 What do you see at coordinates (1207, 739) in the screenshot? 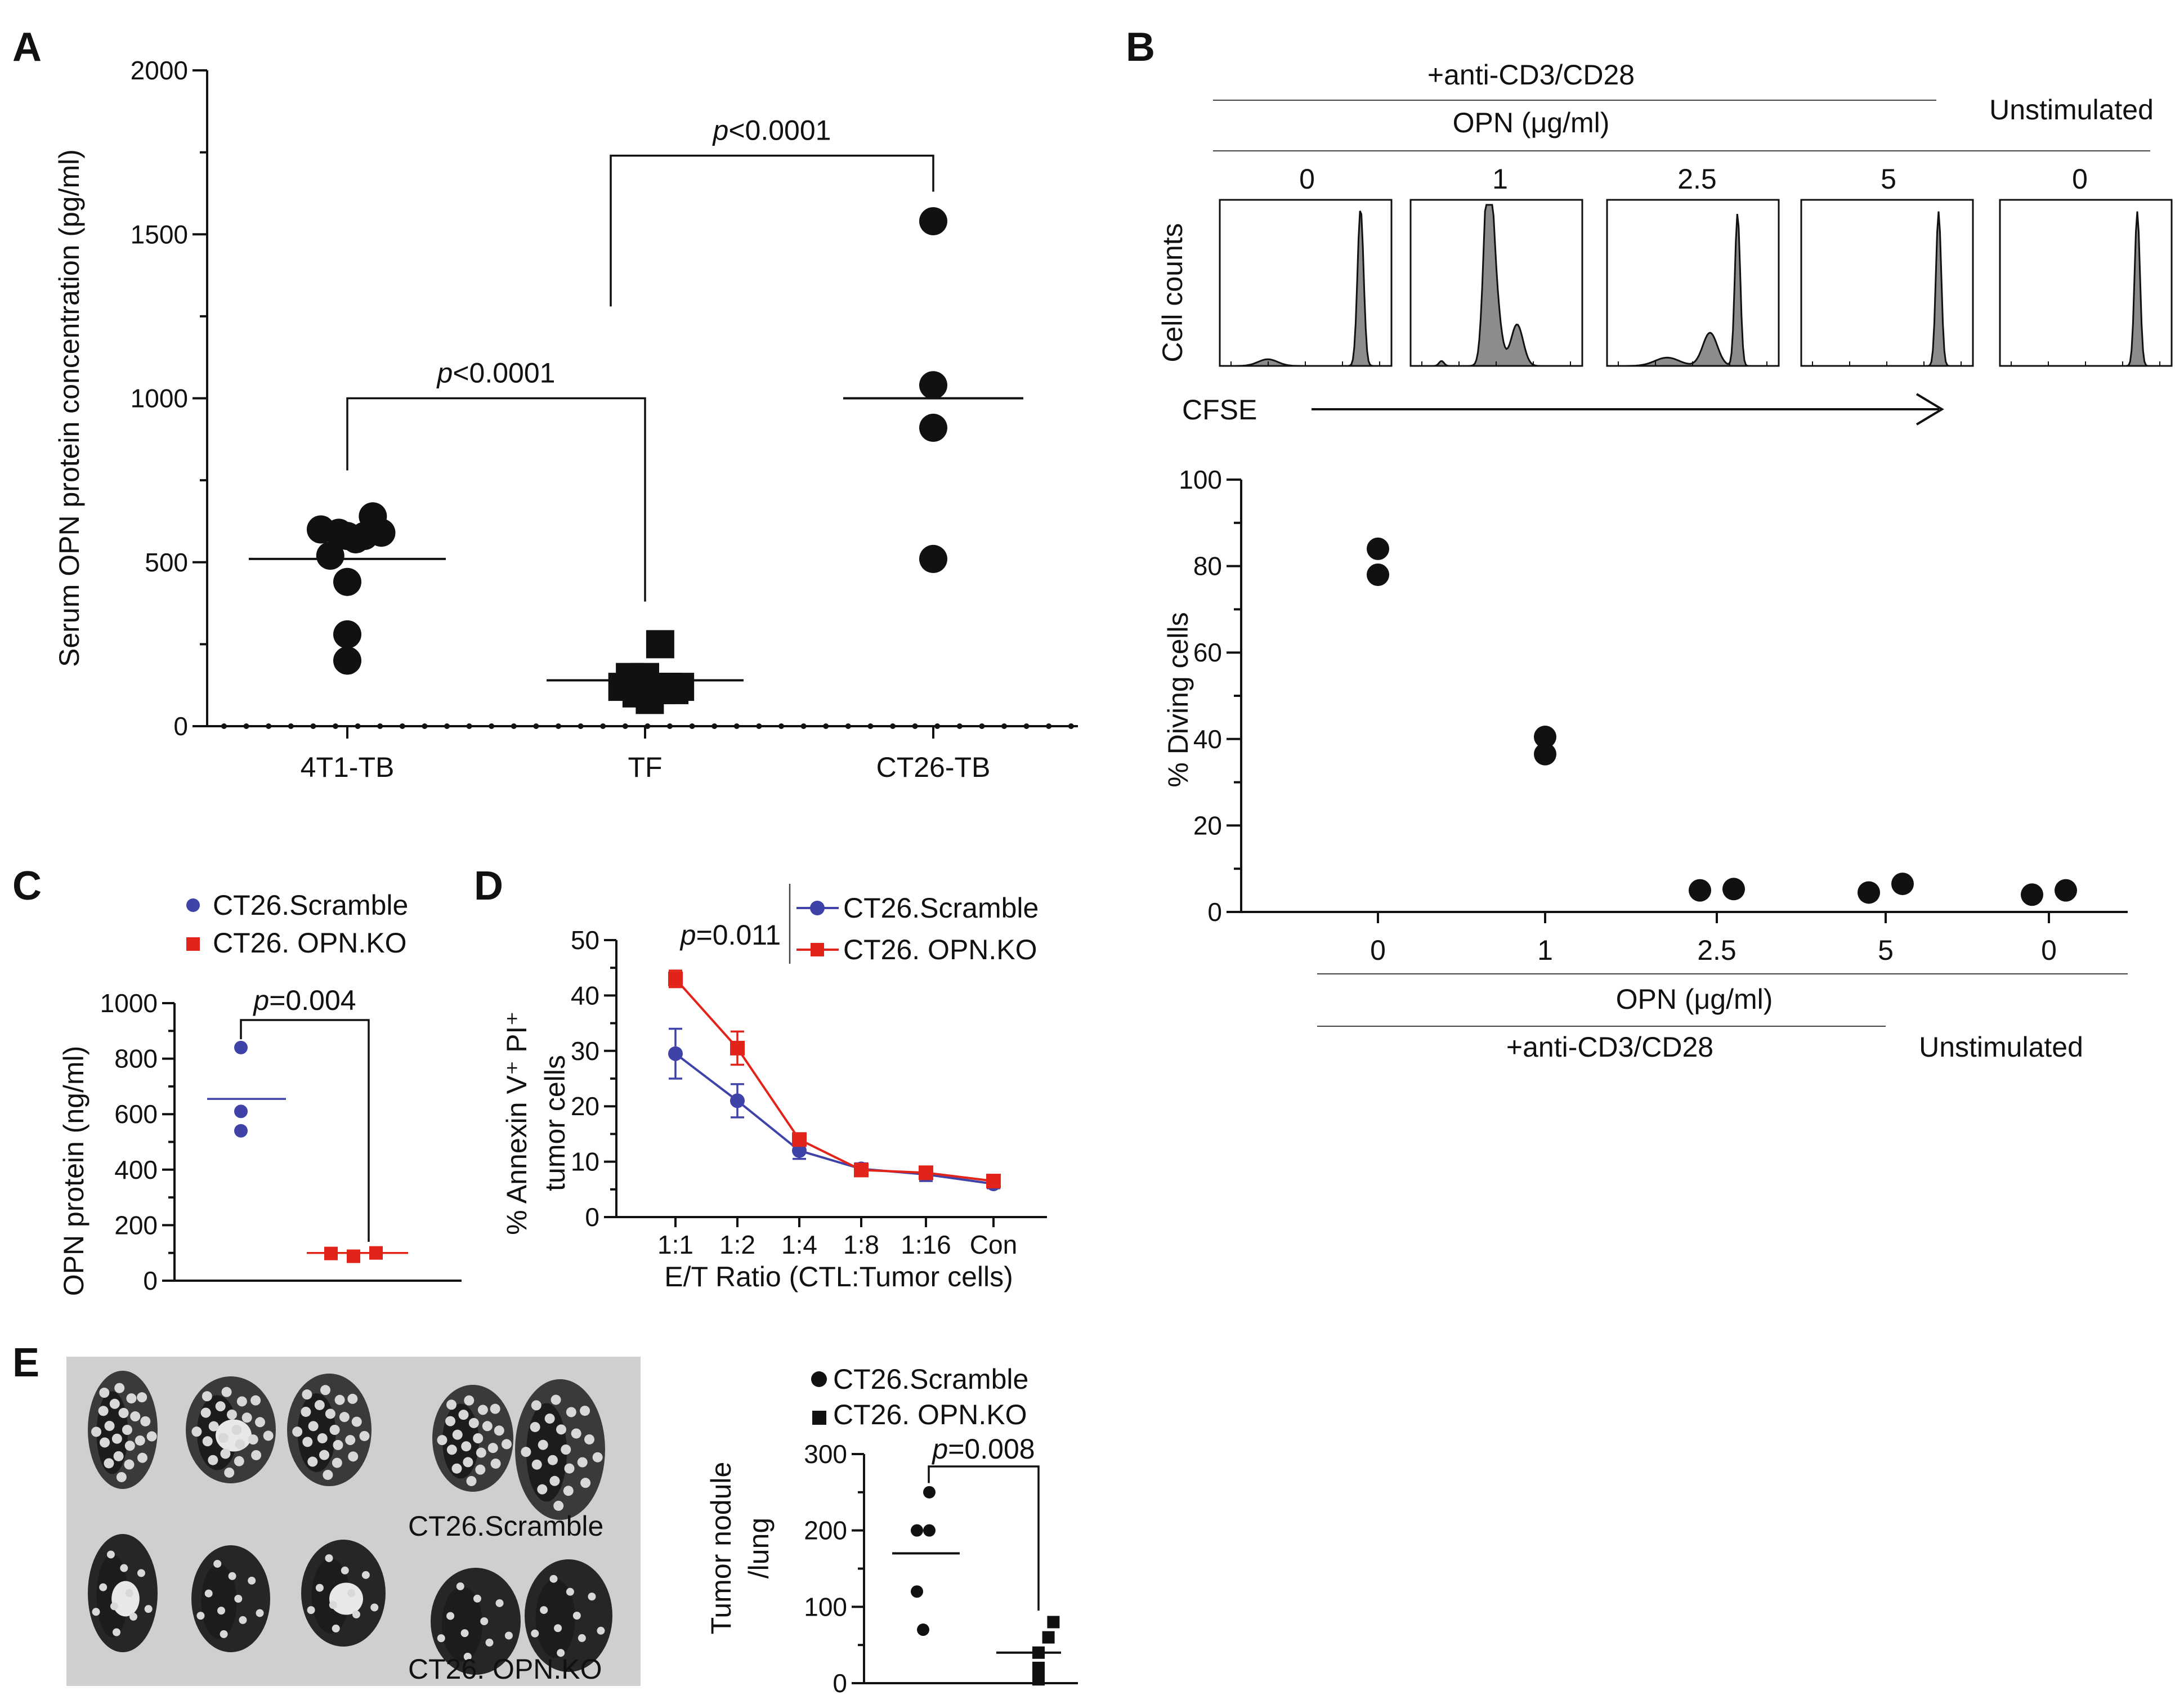
I see `panel-b-y-tick-label: 40` at bounding box center [1207, 739].